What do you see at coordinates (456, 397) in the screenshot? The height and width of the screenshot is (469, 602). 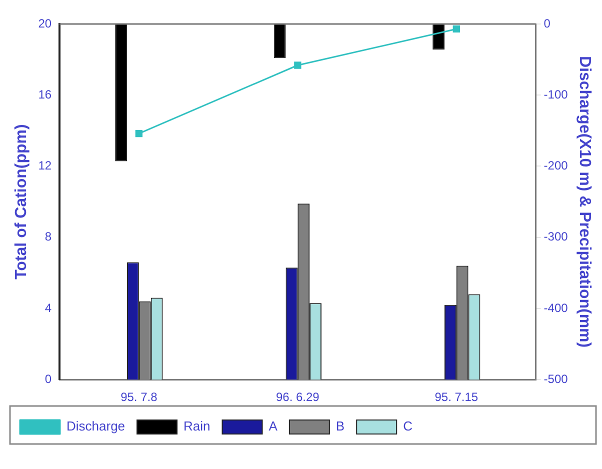 I see `x-tick-label: 95. 7.15` at bounding box center [456, 397].